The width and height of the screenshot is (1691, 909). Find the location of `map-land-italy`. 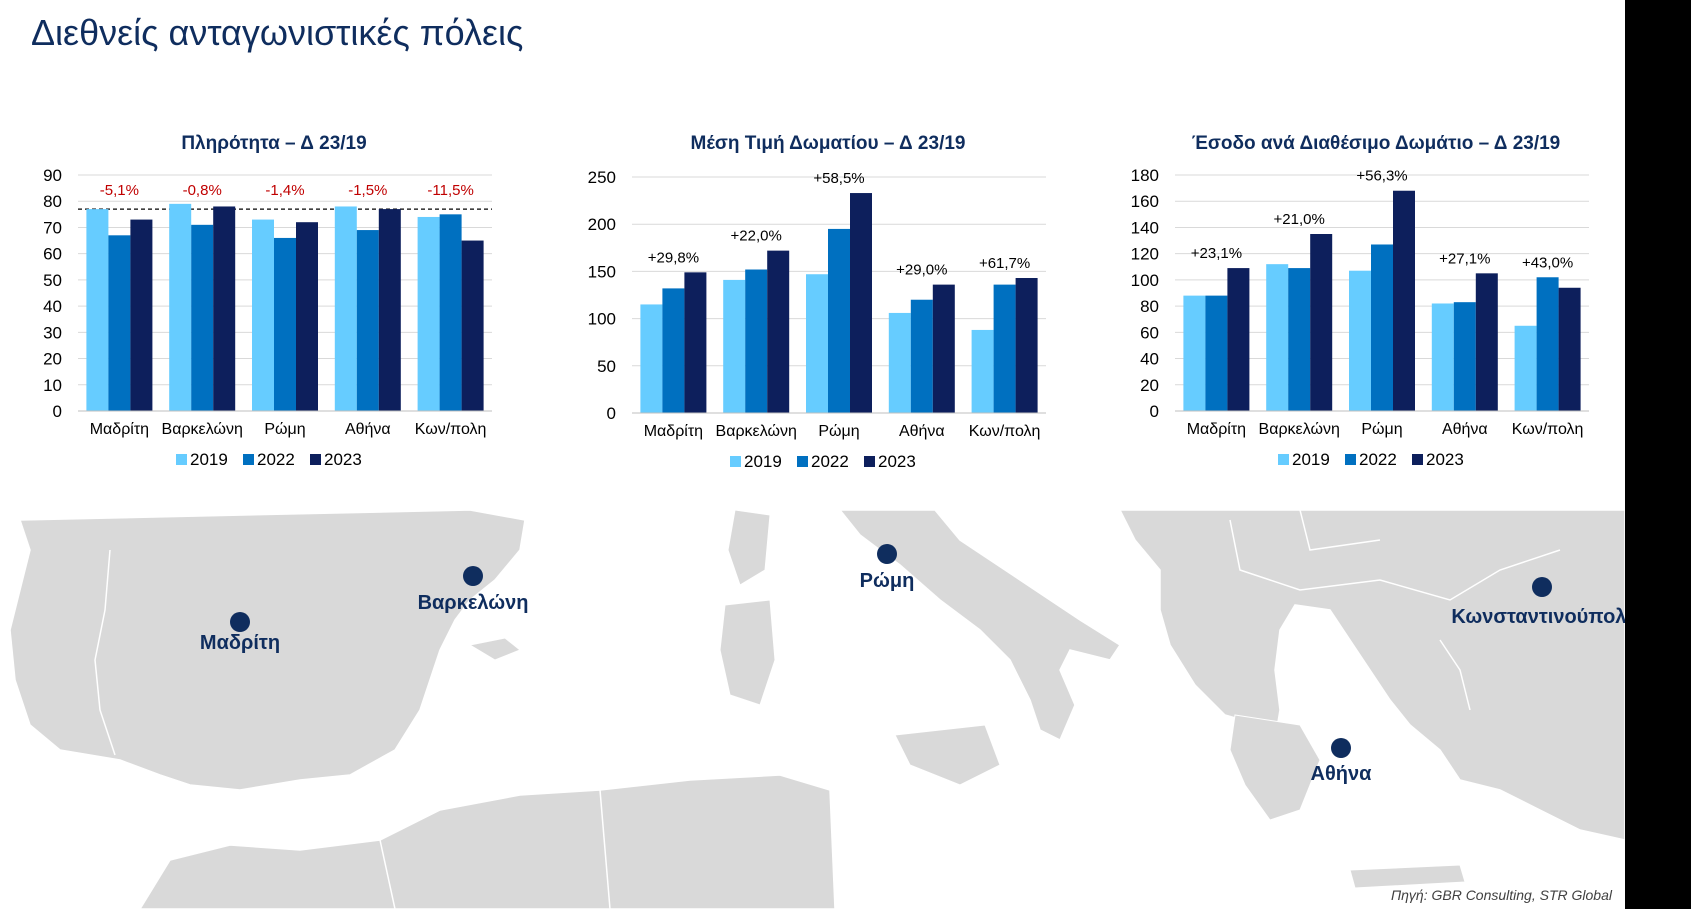

map-land-italy is located at coordinates (980, 626).